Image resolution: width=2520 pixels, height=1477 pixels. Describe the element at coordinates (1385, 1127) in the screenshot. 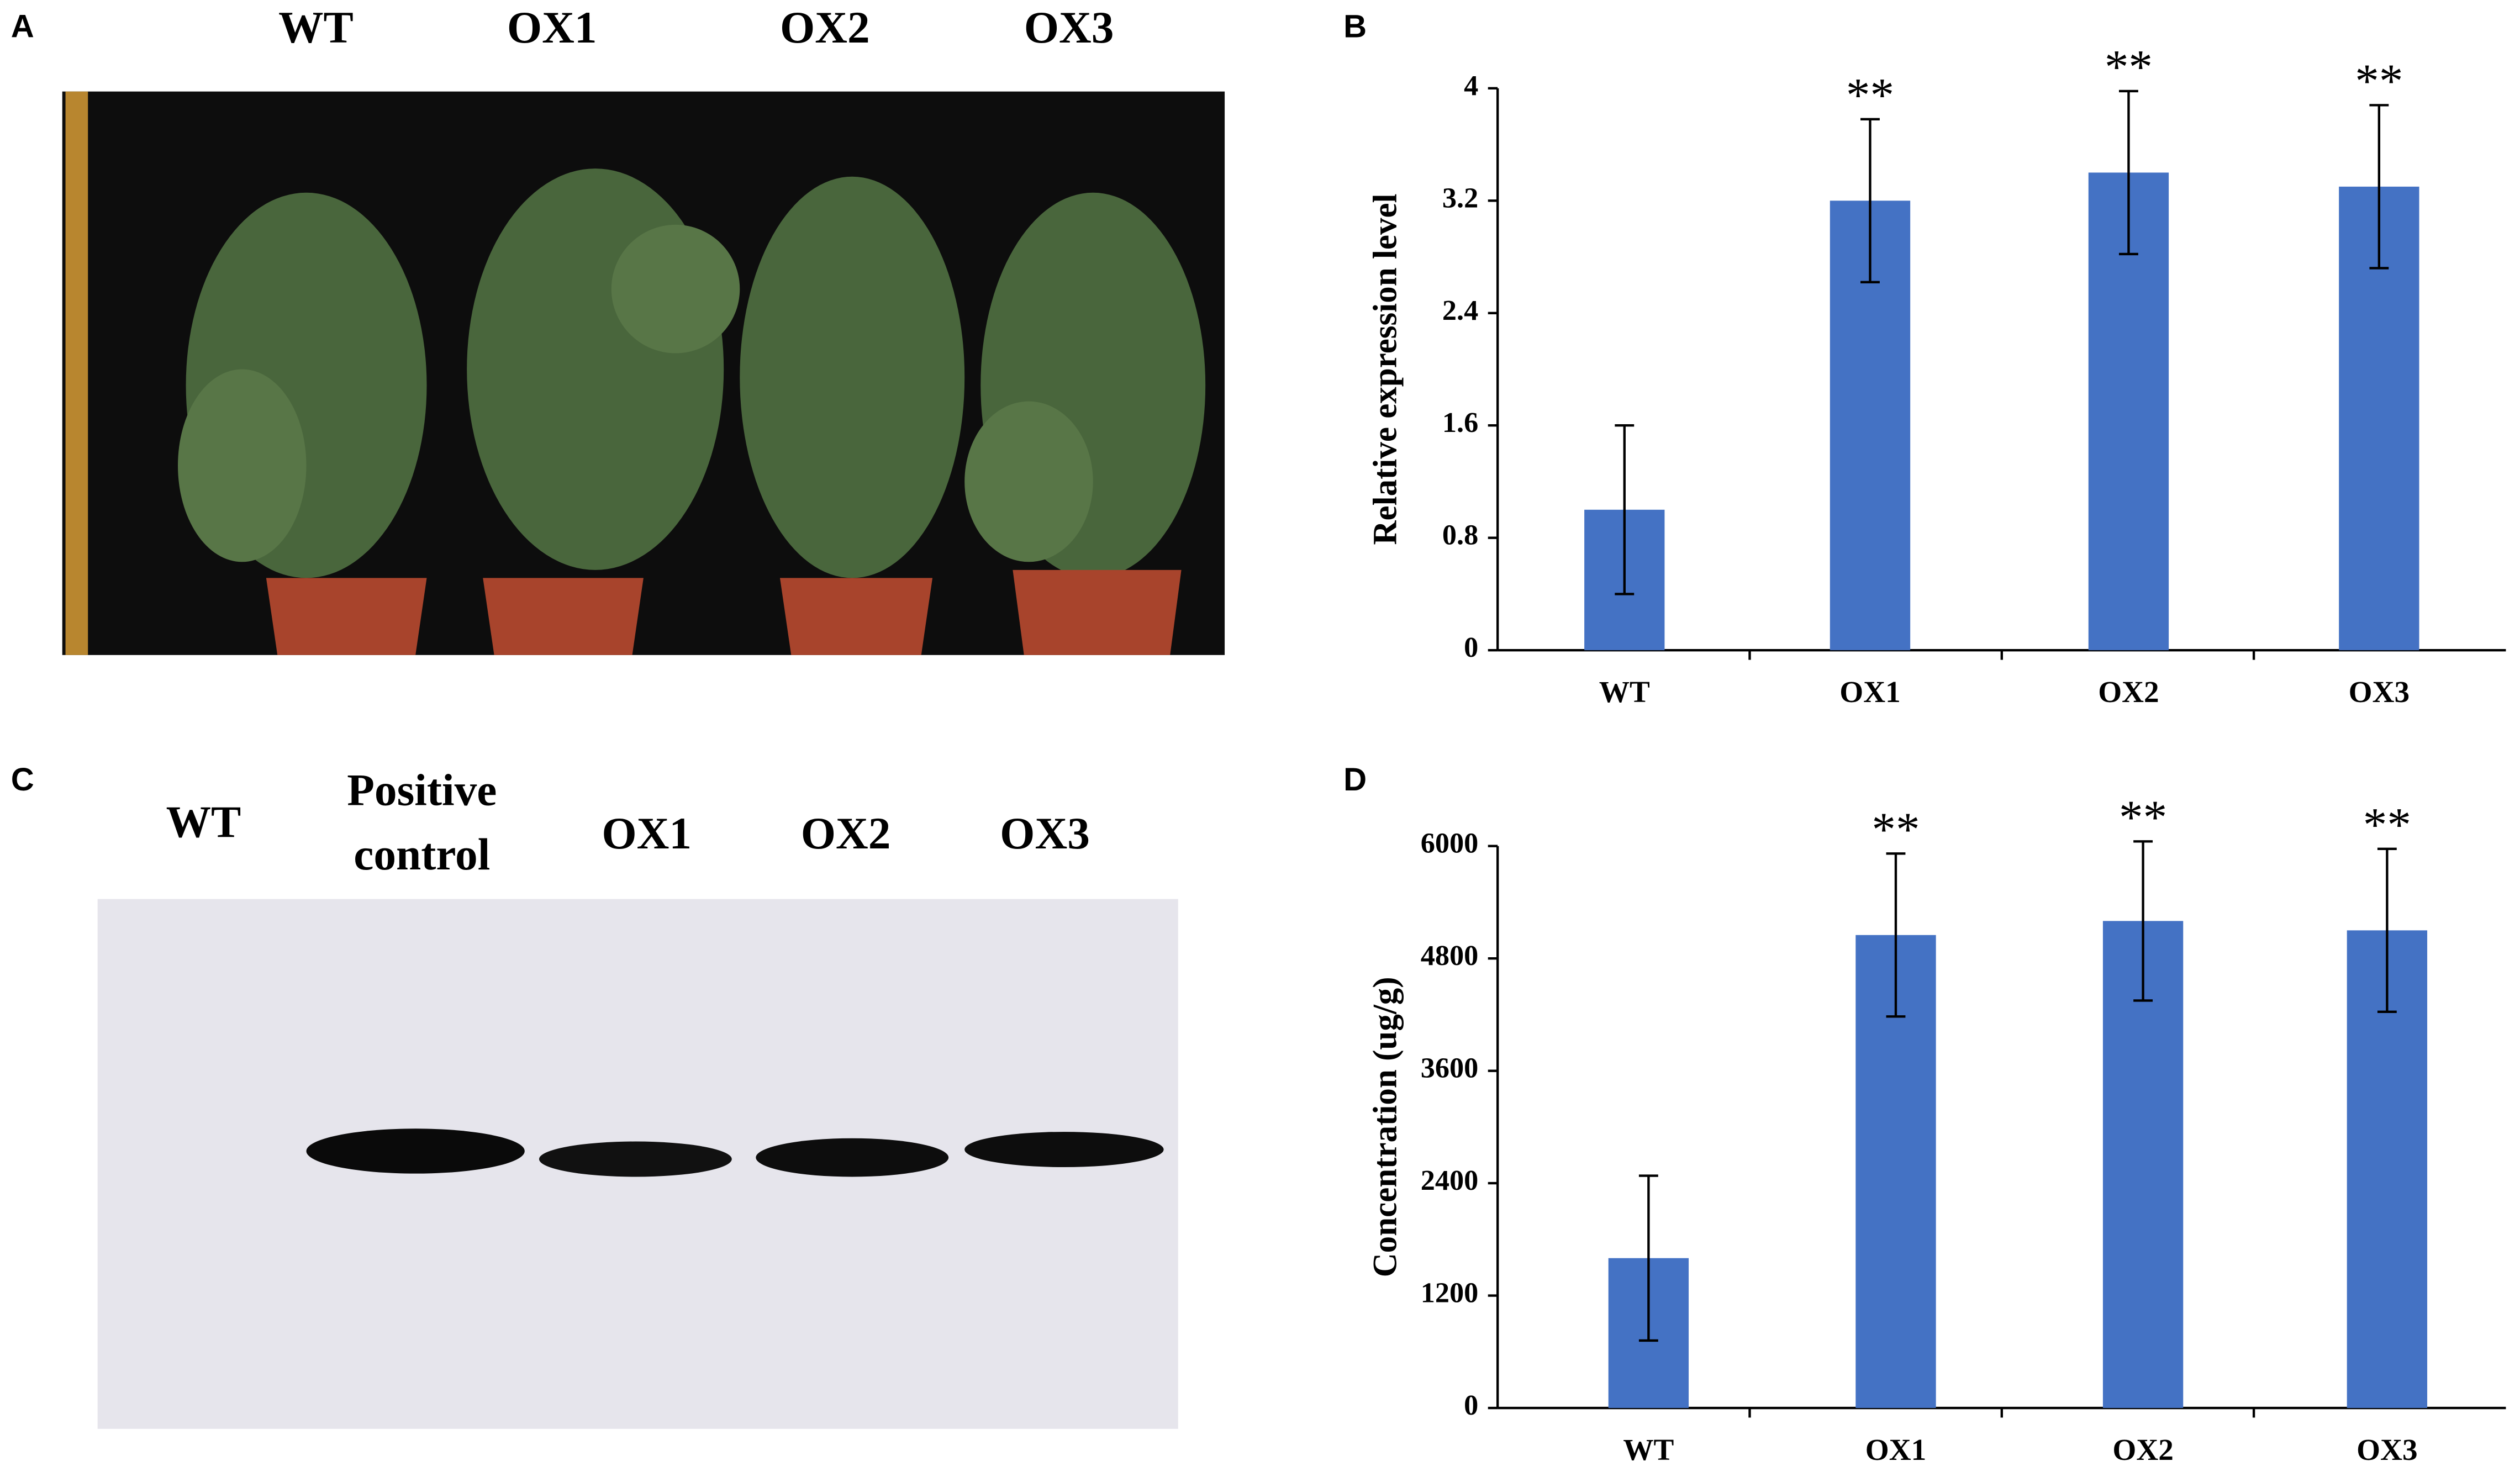

I see `y-axis-label: Concentration (ug/g)` at that location.